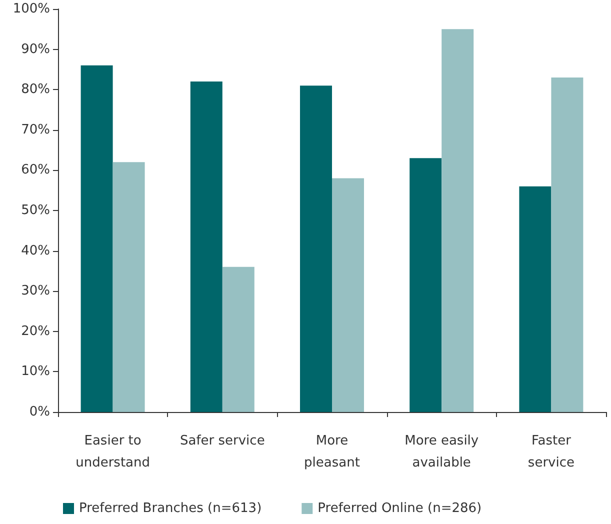 This screenshot has width=611, height=524. I want to click on y-tick-label: 60%, so click(35, 170).